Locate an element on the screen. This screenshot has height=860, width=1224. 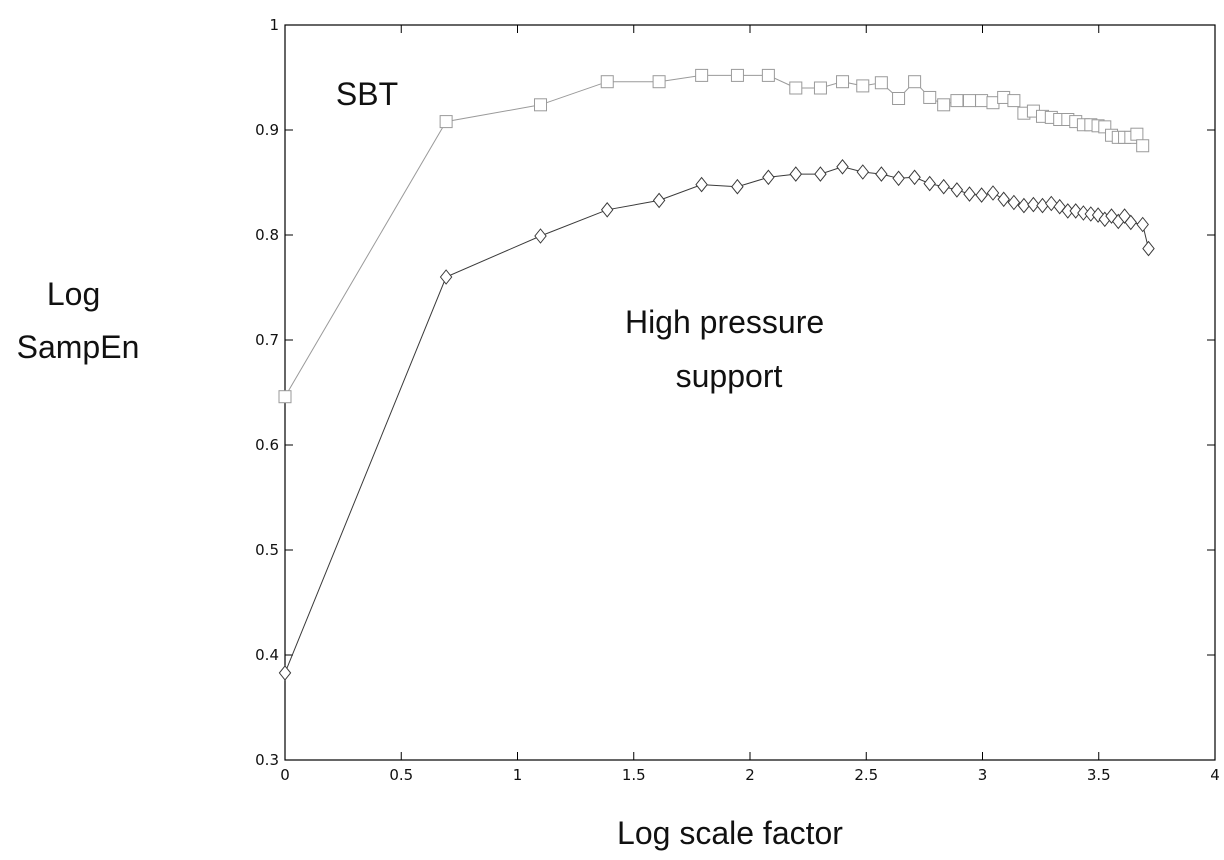
y-tick-label: 0.6 is located at coordinates (267, 445).